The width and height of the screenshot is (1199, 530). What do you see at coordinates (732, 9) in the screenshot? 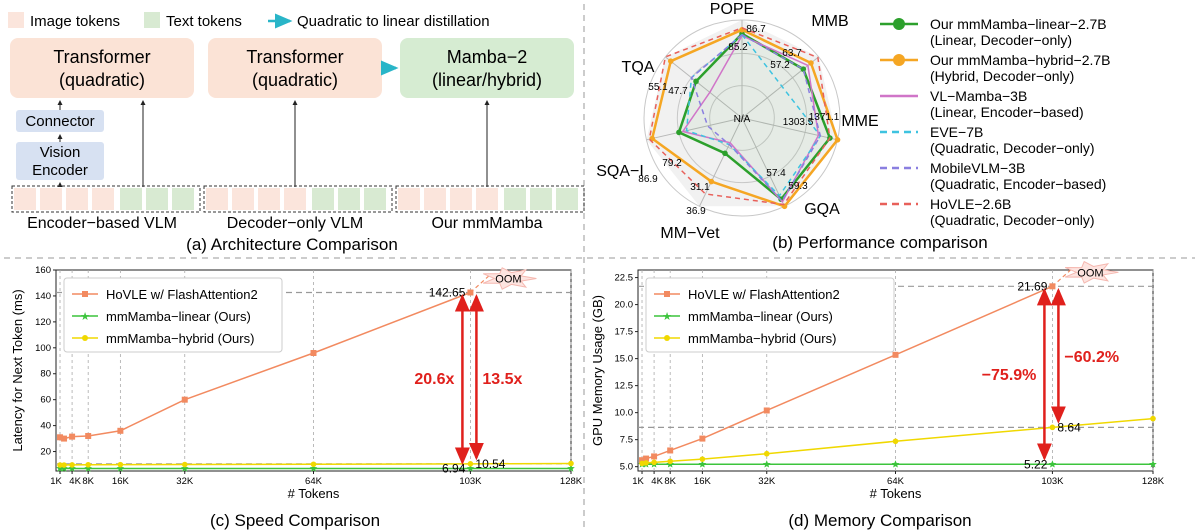
I see `radar-axis-label: POPE` at bounding box center [732, 9].